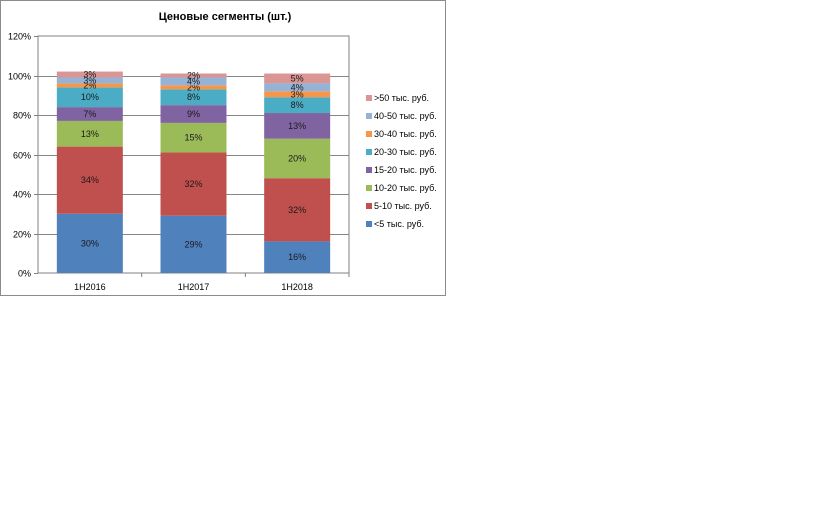  What do you see at coordinates (19, 77) in the screenshot?
I see `y-tick-label: 100%` at bounding box center [19, 77].